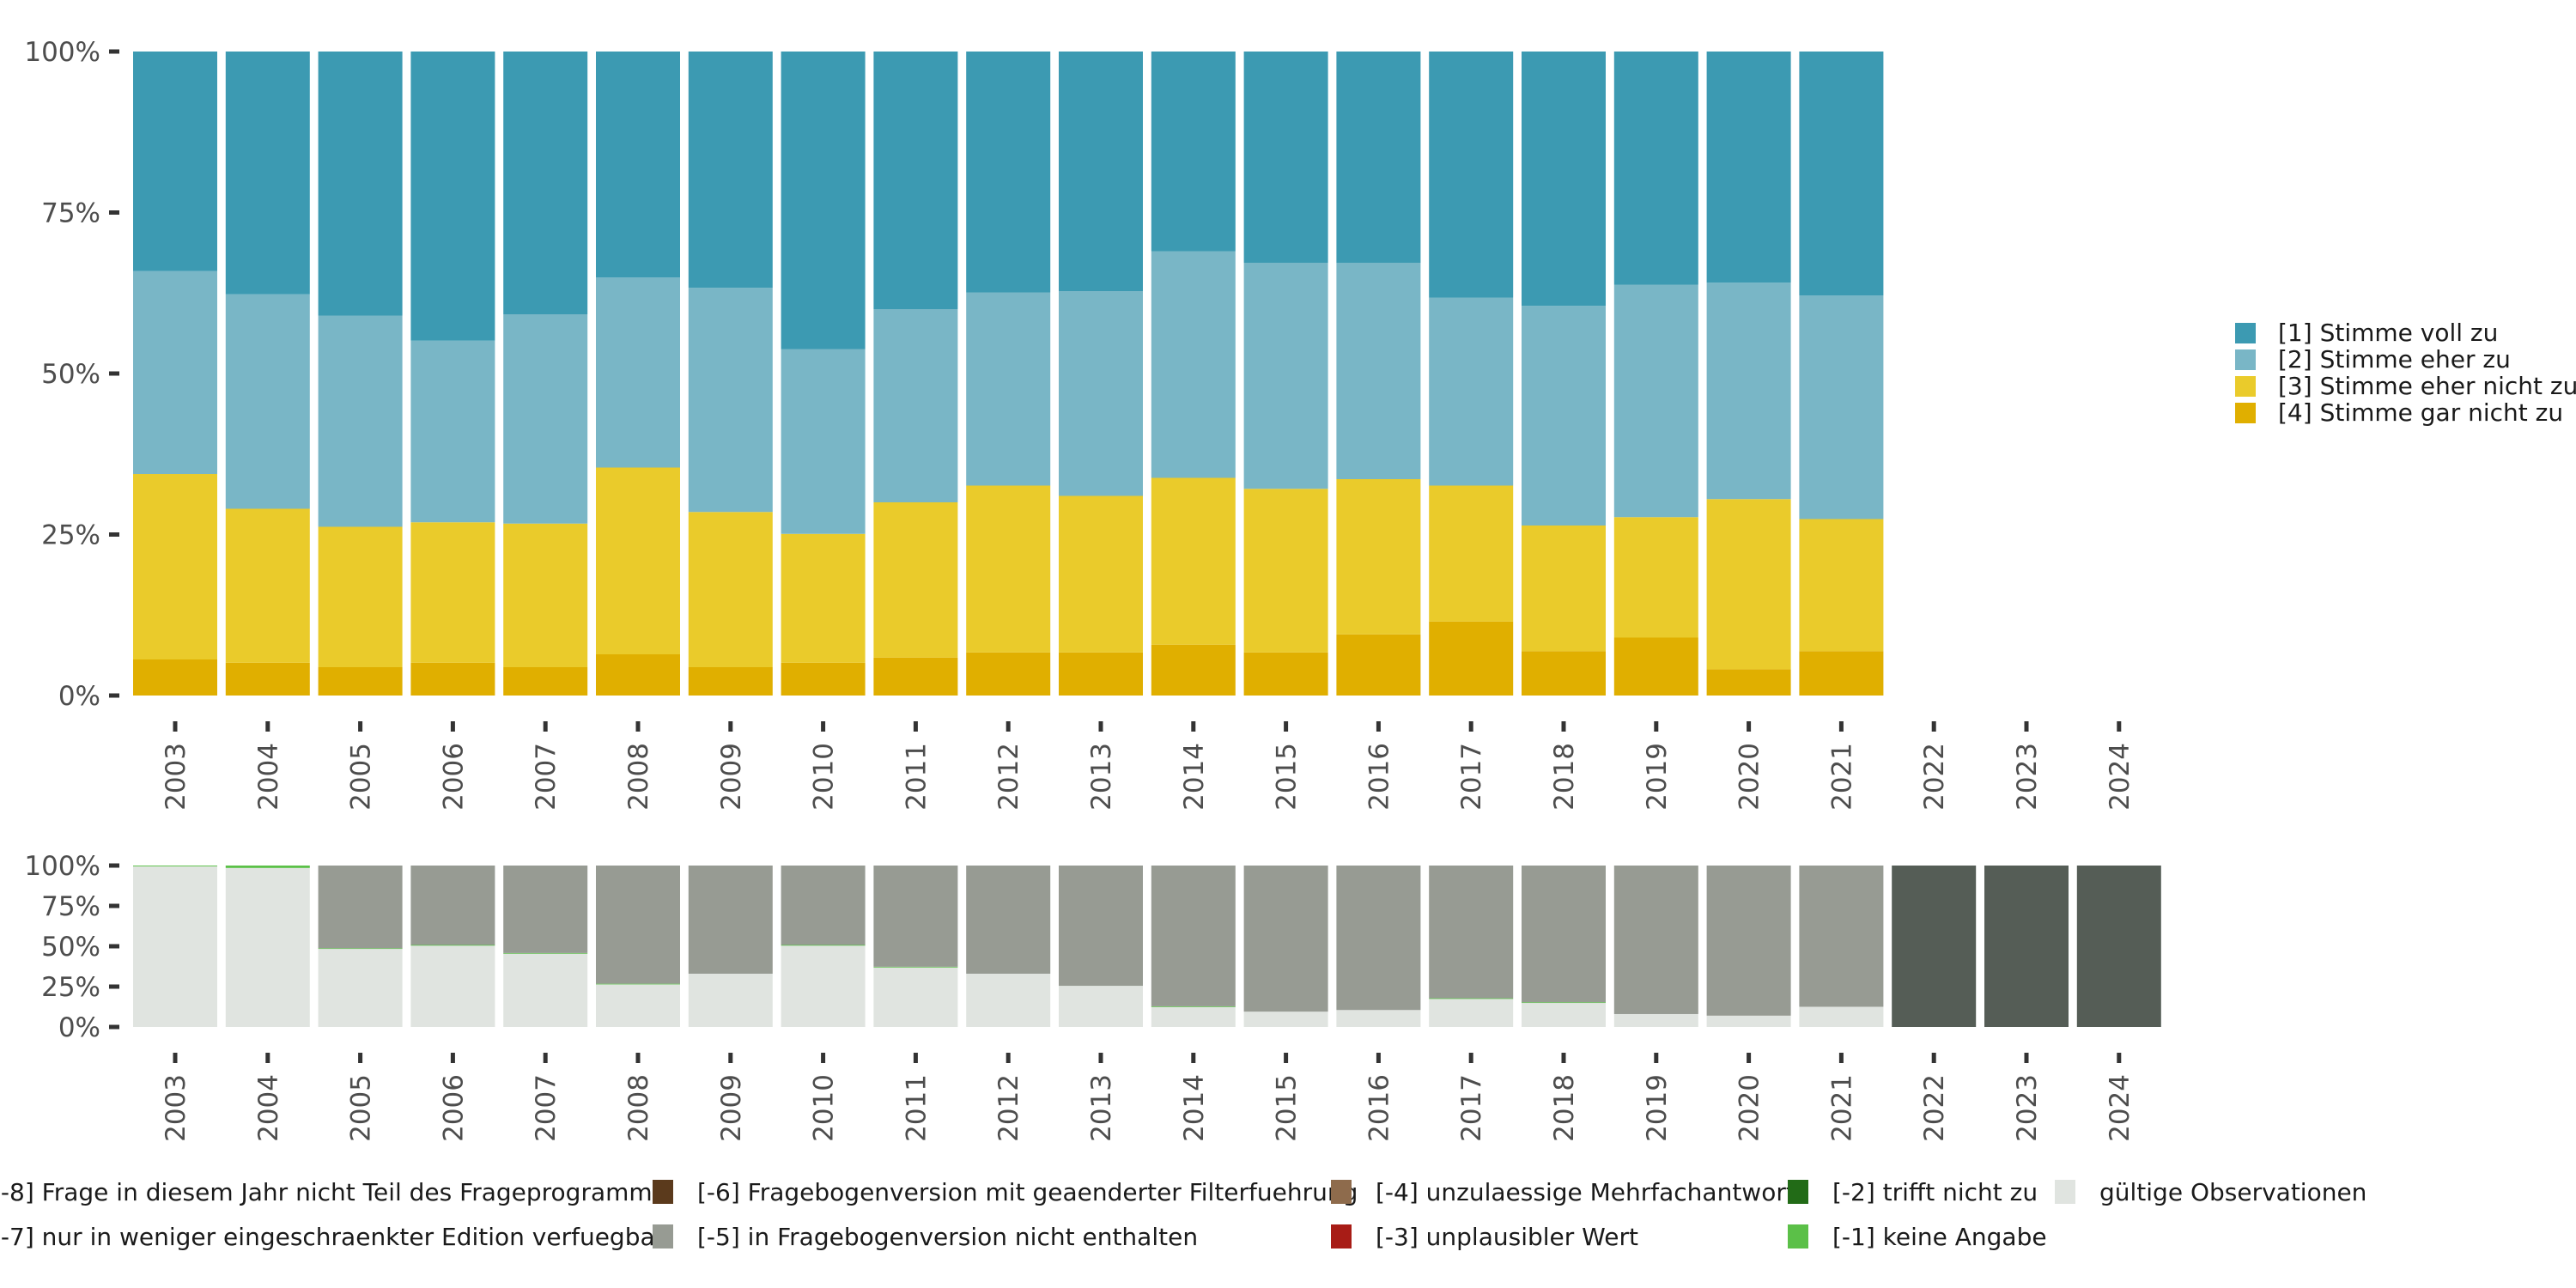  What do you see at coordinates (2026, 947) in the screenshot?
I see `bar-segment-2023` at bounding box center [2026, 947].